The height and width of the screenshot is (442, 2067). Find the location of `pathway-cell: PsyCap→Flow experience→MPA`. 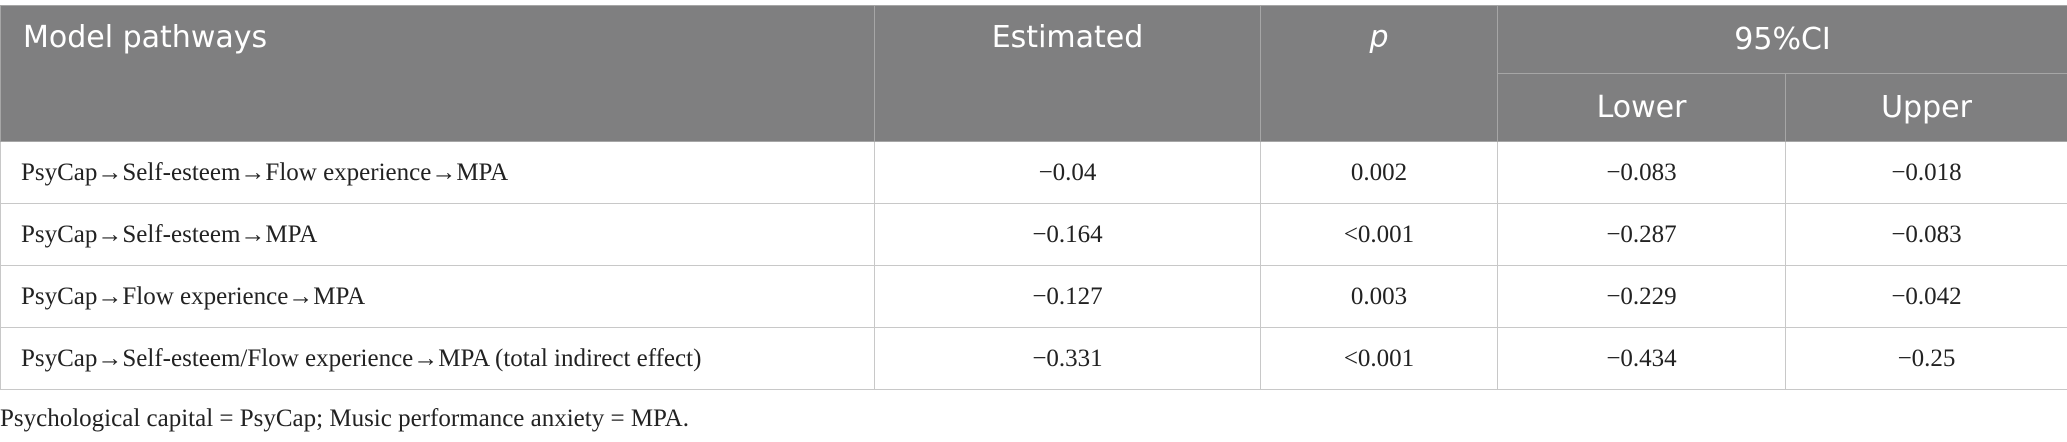

pathway-cell: PsyCap→Flow experience→MPA is located at coordinates (437, 296).